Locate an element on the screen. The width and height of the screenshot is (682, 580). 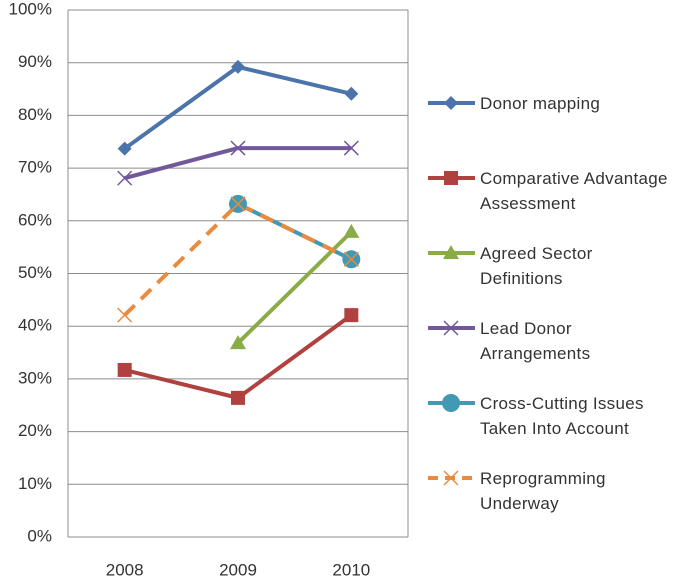
y-tick-label: 20% is located at coordinates (35, 430).